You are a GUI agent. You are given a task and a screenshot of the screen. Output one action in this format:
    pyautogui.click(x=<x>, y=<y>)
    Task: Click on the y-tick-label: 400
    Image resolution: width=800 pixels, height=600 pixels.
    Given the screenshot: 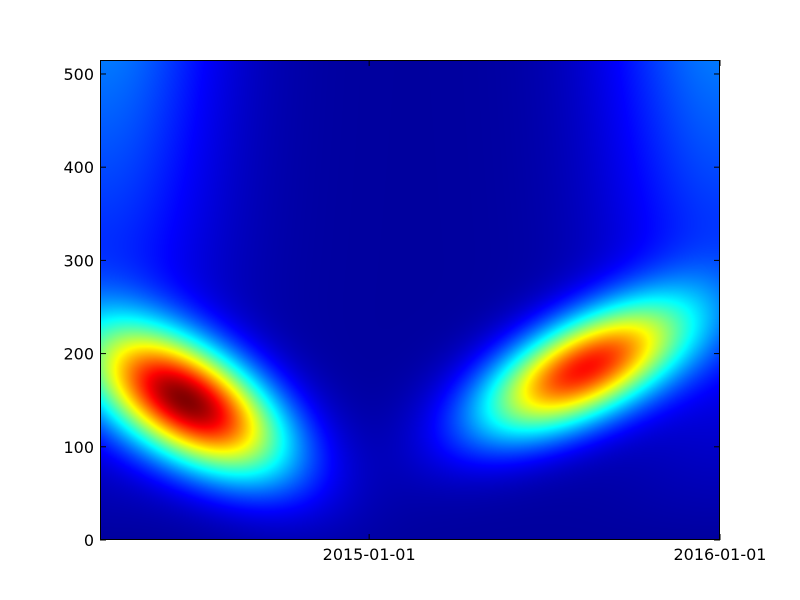 What is the action you would take?
    pyautogui.click(x=78, y=167)
    